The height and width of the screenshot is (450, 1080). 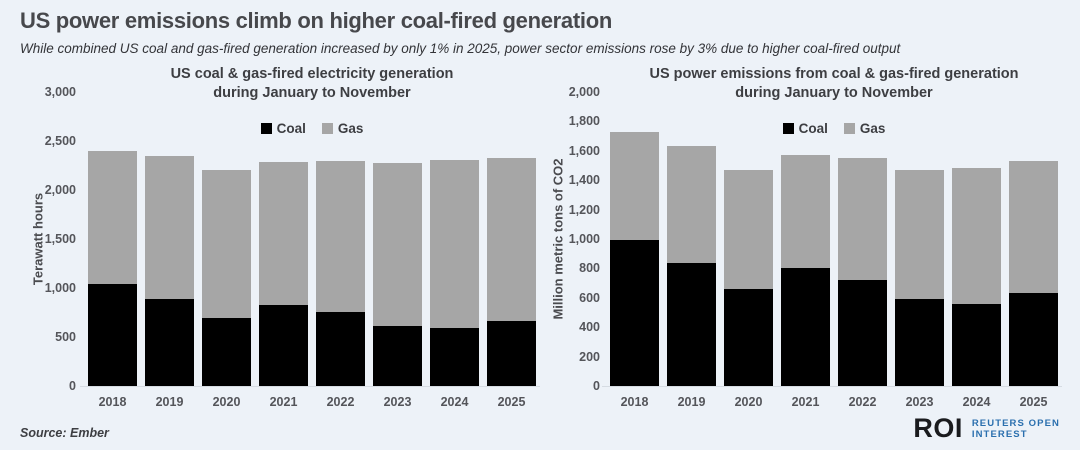 I want to click on chart-title-line2: during January to November, so click(x=312, y=93).